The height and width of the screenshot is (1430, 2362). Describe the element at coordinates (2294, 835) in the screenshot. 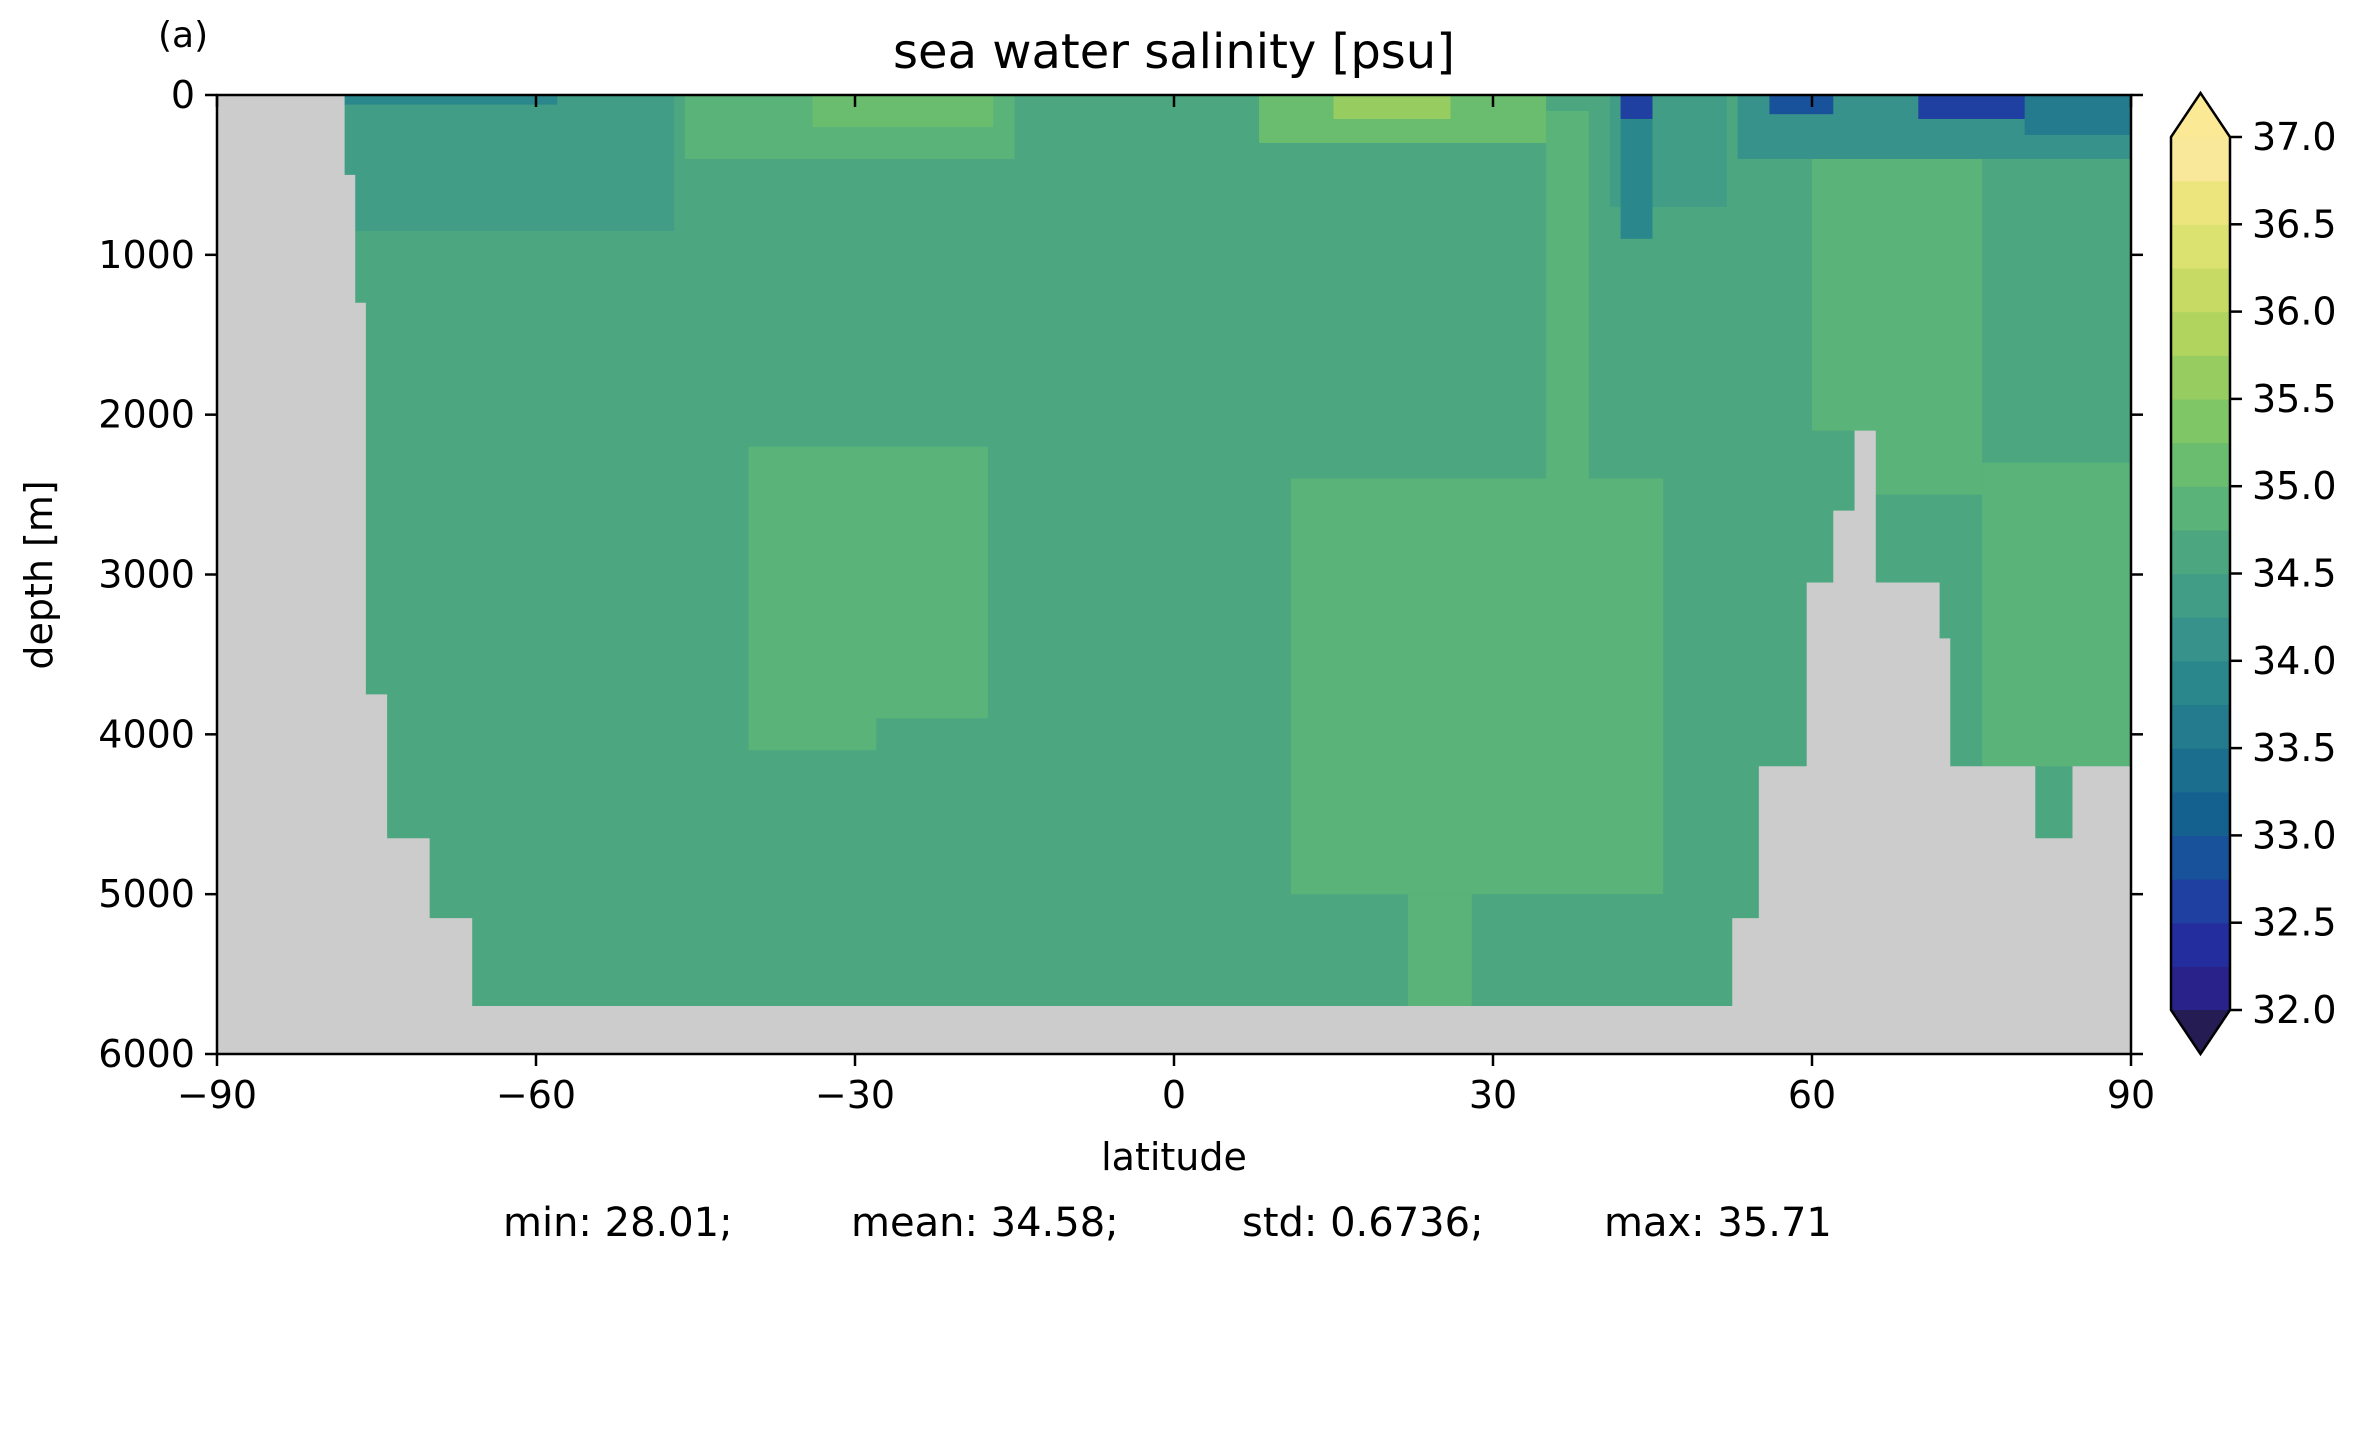

I see `colorbar-tick-label-2: 33.0` at that location.